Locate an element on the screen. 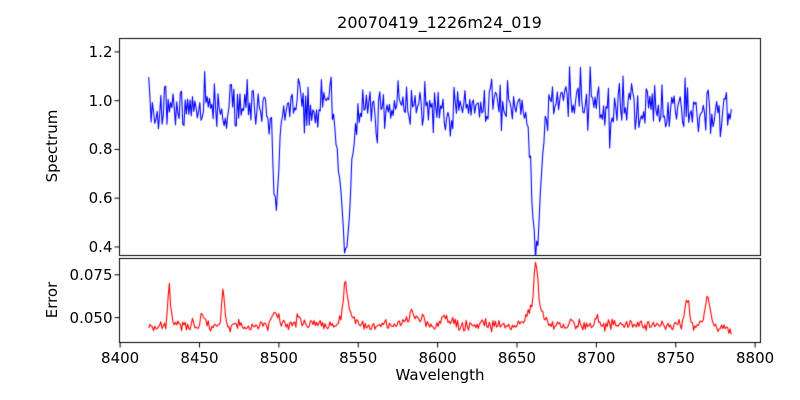  x-axis-label: Wavelength is located at coordinates (440, 375).